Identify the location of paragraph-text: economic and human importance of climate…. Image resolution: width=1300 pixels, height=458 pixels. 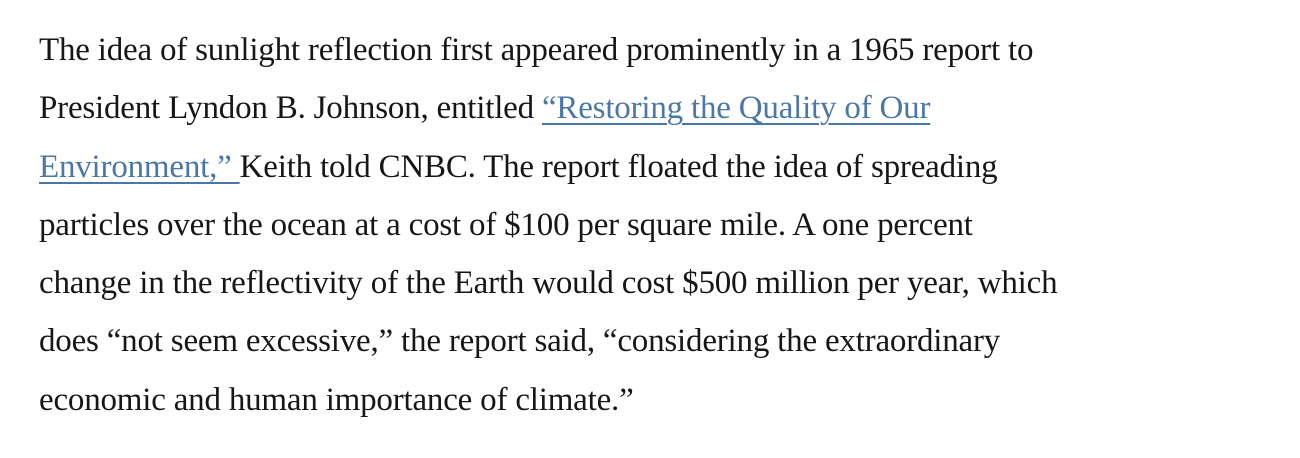
(336, 399).